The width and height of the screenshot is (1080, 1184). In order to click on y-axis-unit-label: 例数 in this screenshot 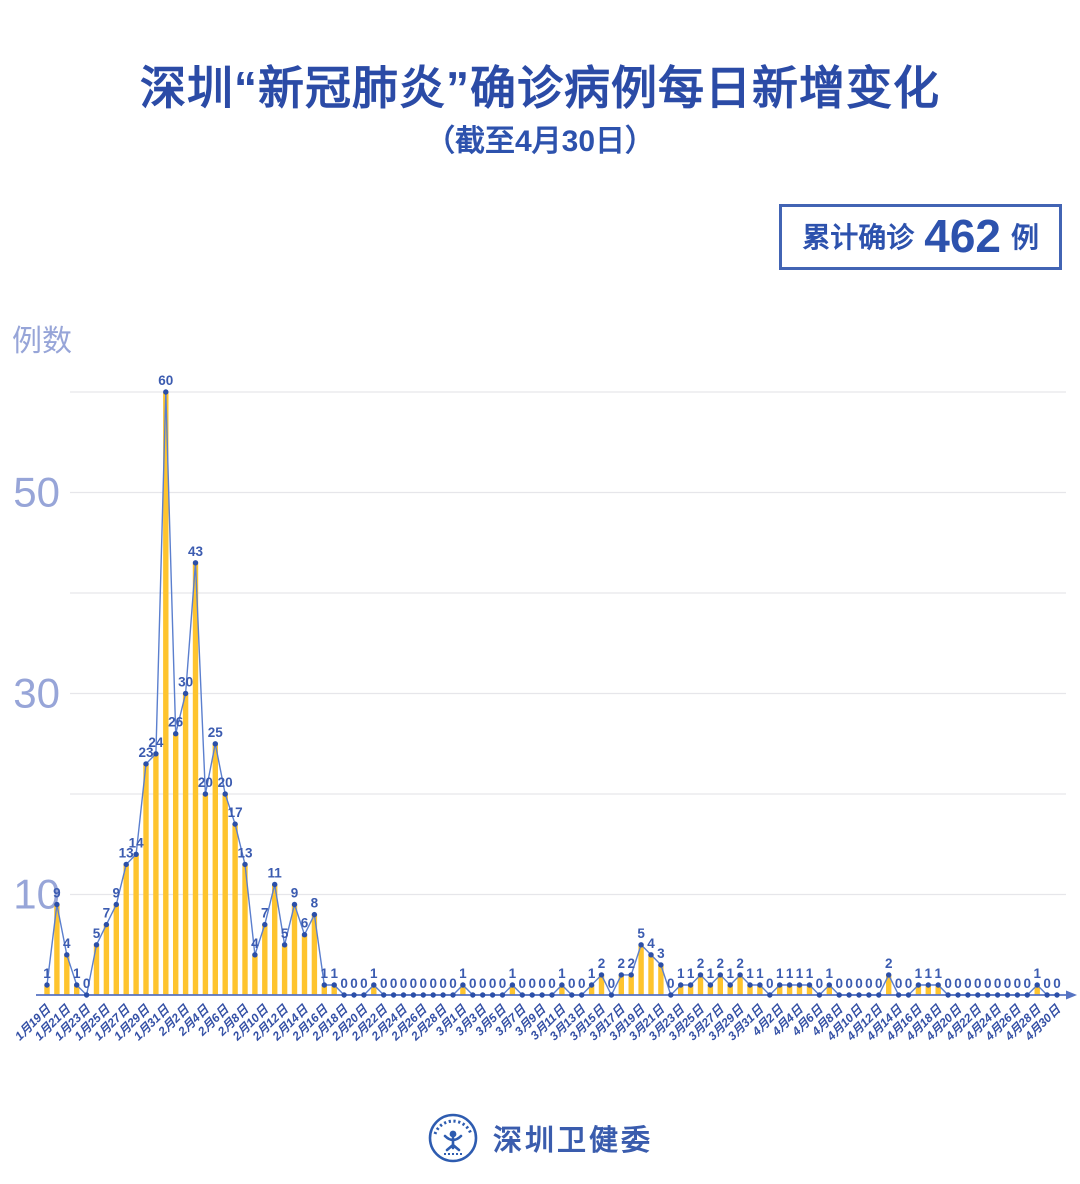, I will do `click(42, 341)`.